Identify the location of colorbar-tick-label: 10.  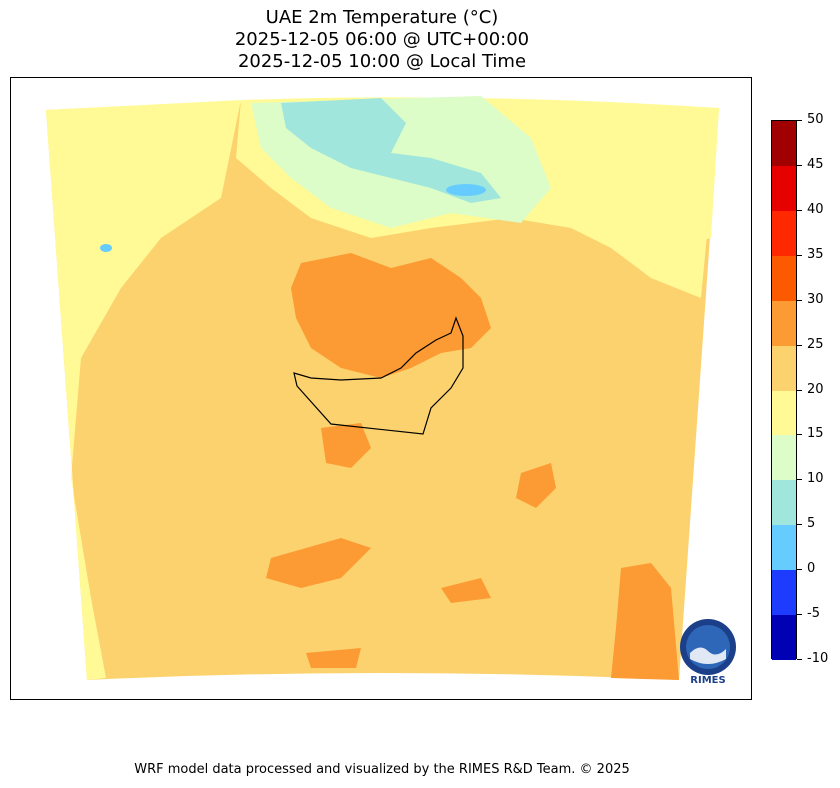
(815, 478).